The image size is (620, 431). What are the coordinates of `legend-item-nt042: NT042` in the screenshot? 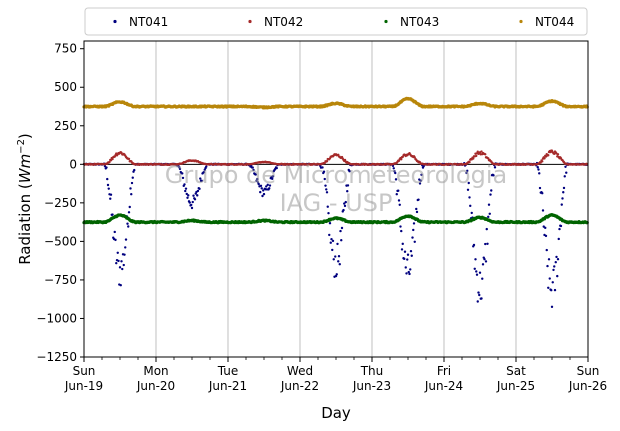 It's located at (275, 22).